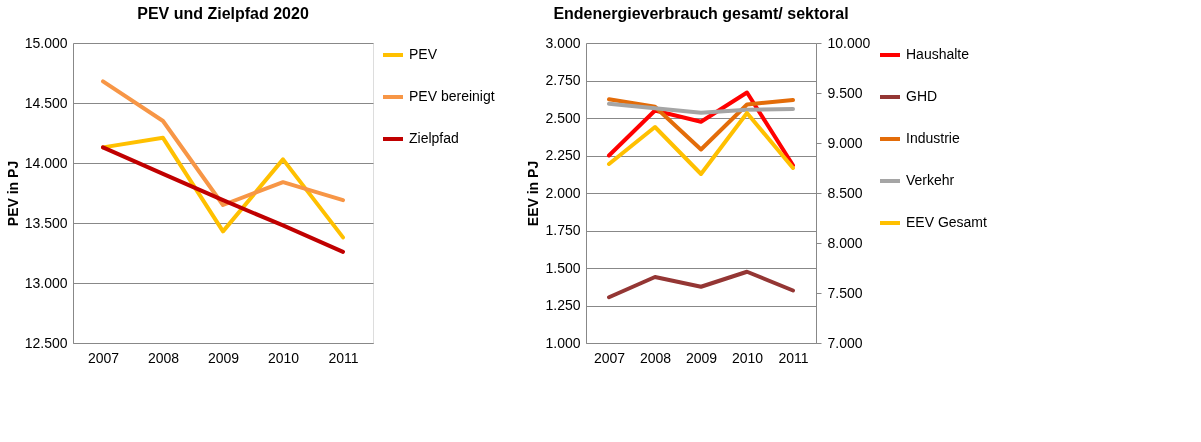  What do you see at coordinates (46, 42) in the screenshot?
I see `y-tick-label: 15.000` at bounding box center [46, 42].